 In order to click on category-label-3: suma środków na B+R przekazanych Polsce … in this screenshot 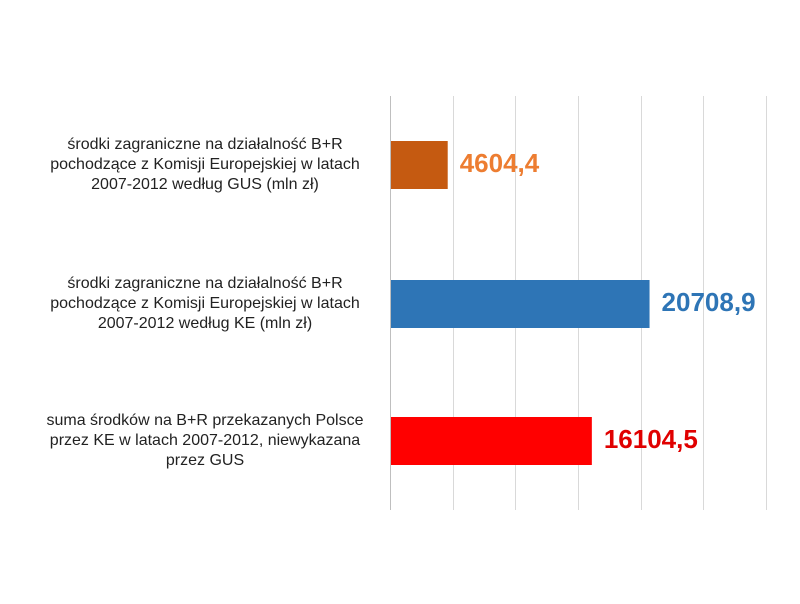, I will do `click(205, 440)`.